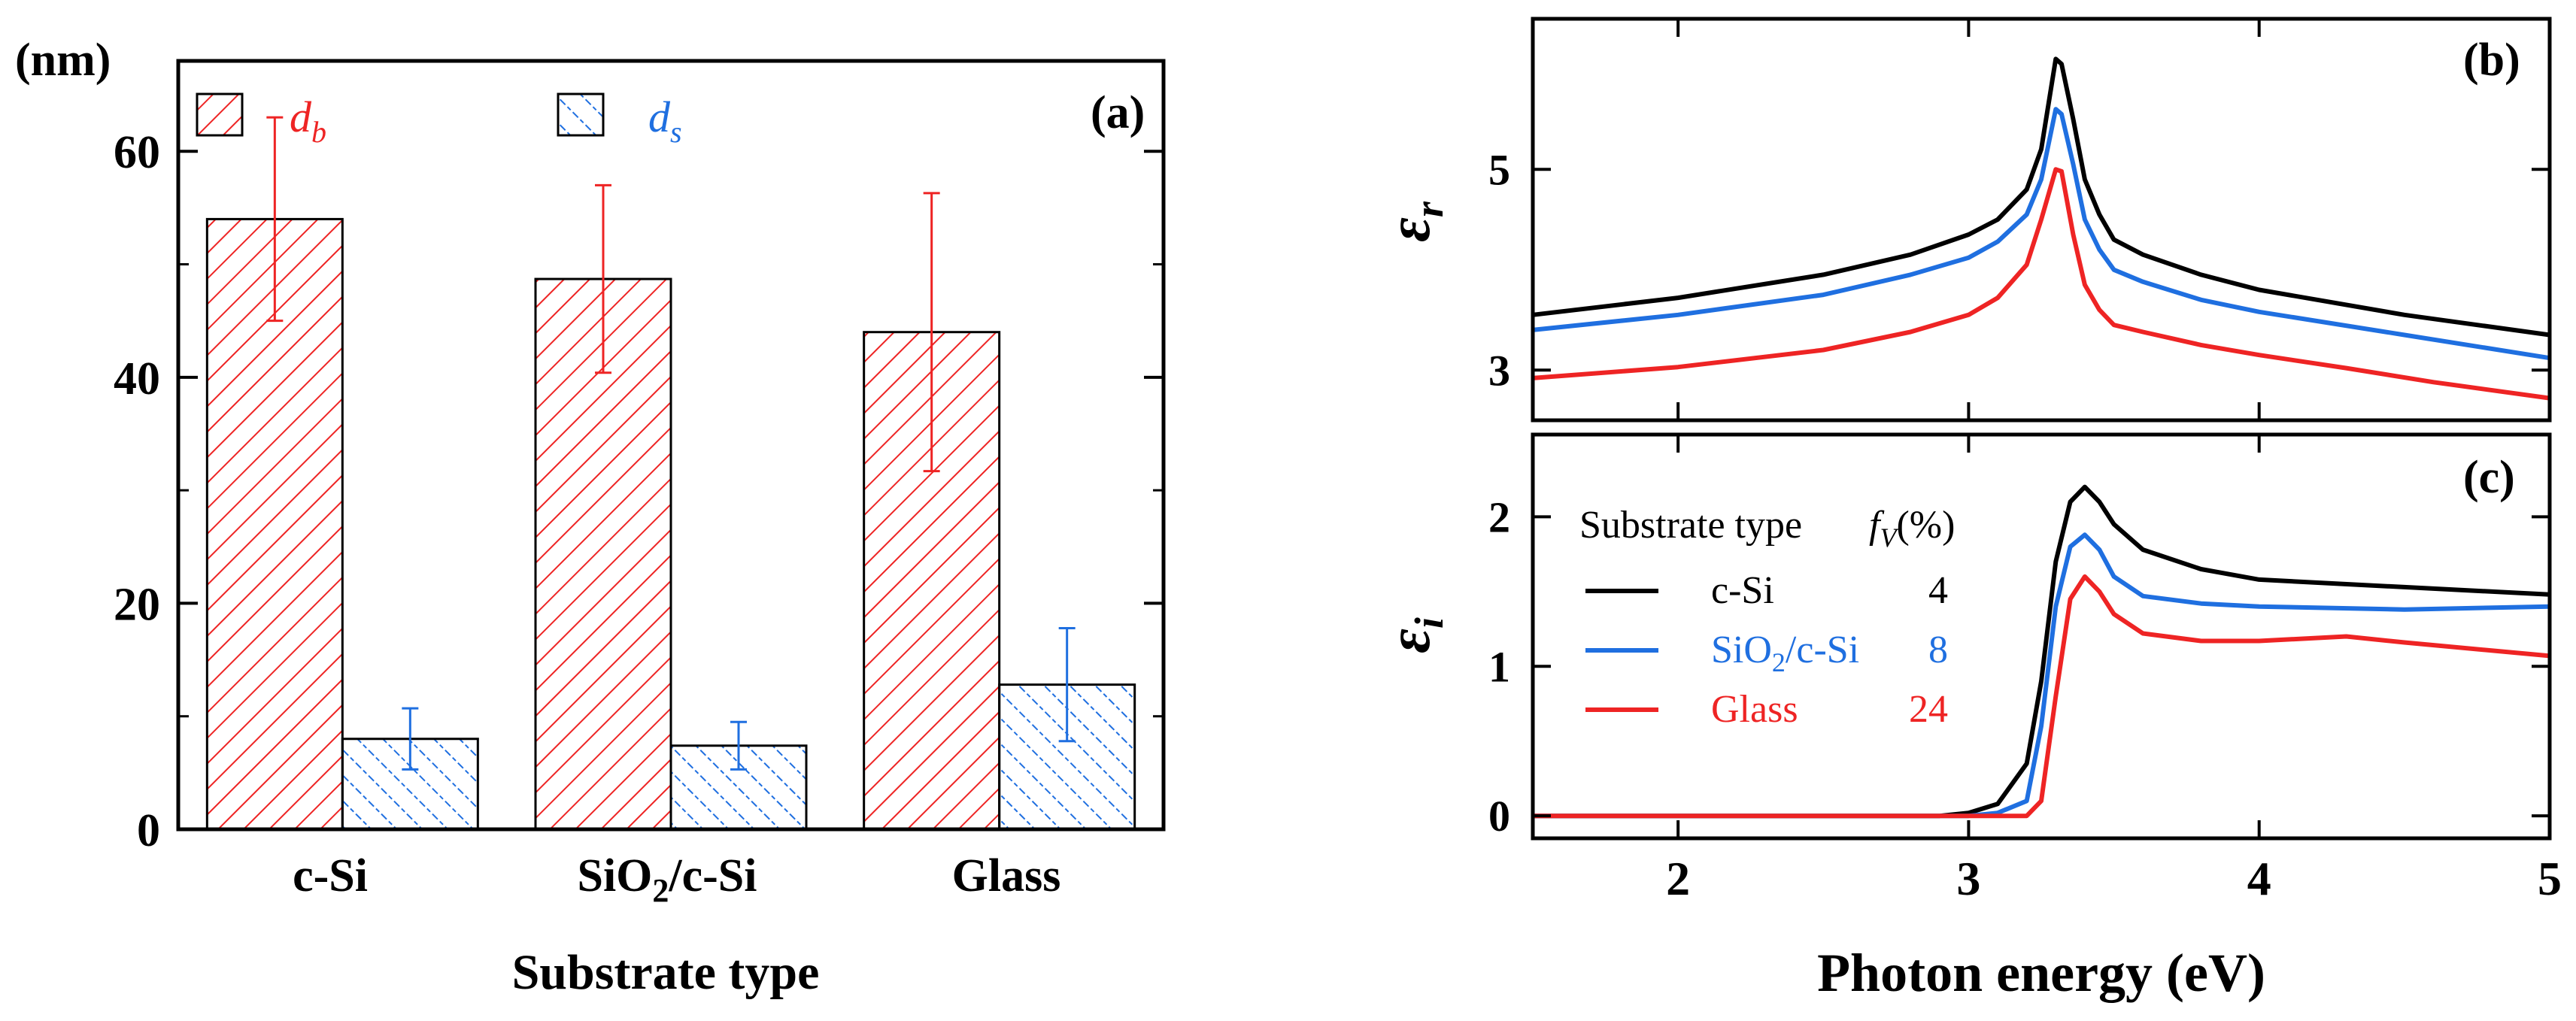 The width and height of the screenshot is (2576, 1021). Describe the element at coordinates (603, 278) in the screenshot. I see `error-bar-d-b-sio-c-si` at that location.